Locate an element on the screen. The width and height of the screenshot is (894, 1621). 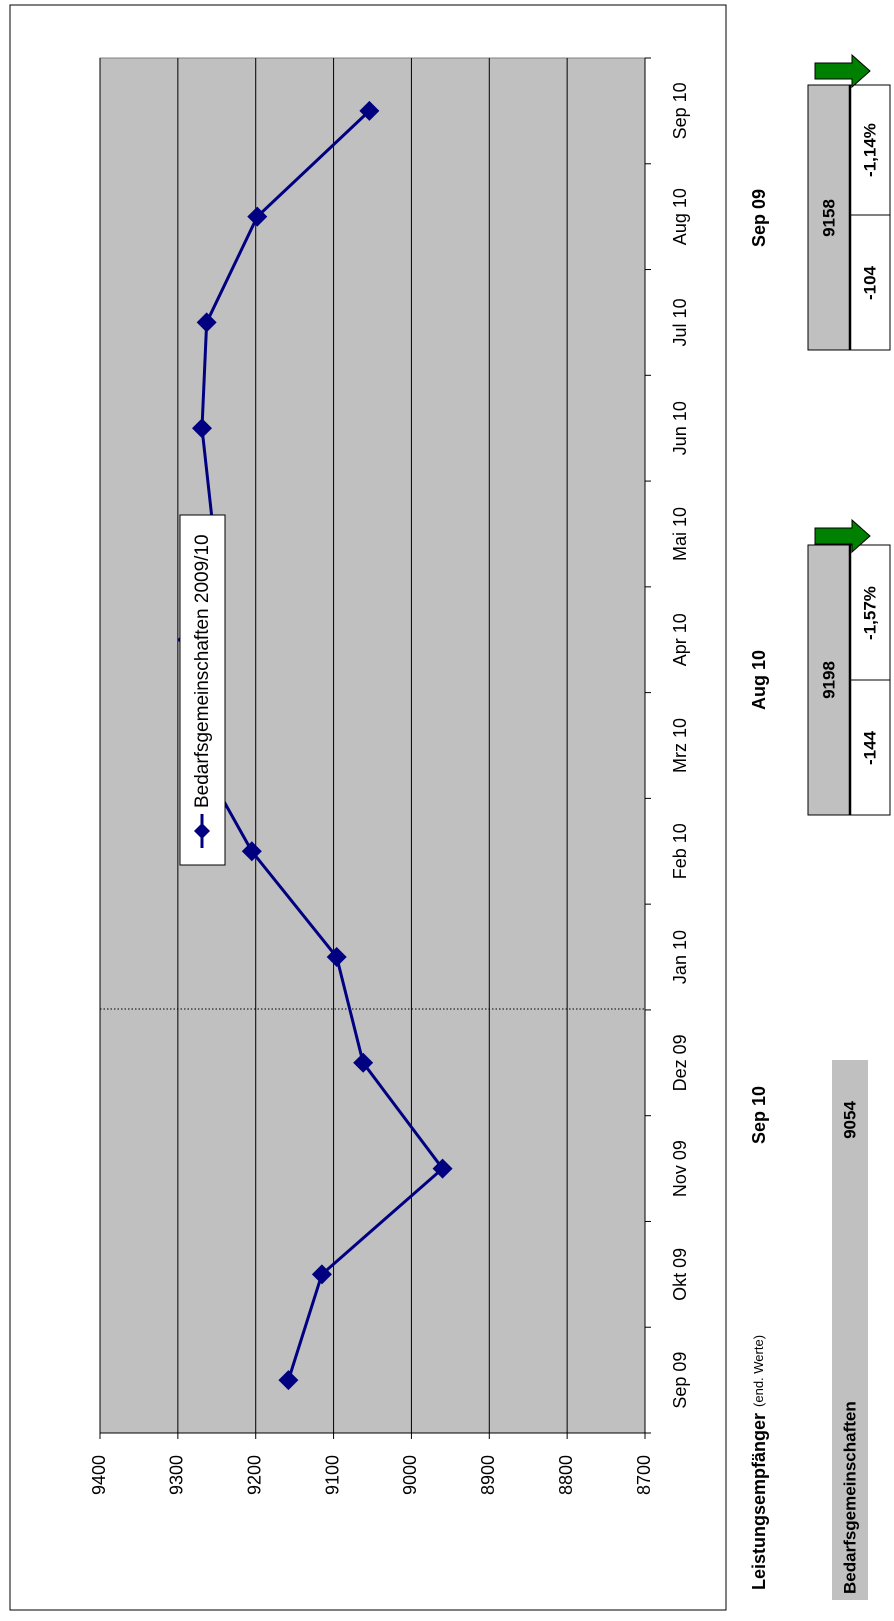
x-tick-label: Aug 10 is located at coordinates (680, 216).